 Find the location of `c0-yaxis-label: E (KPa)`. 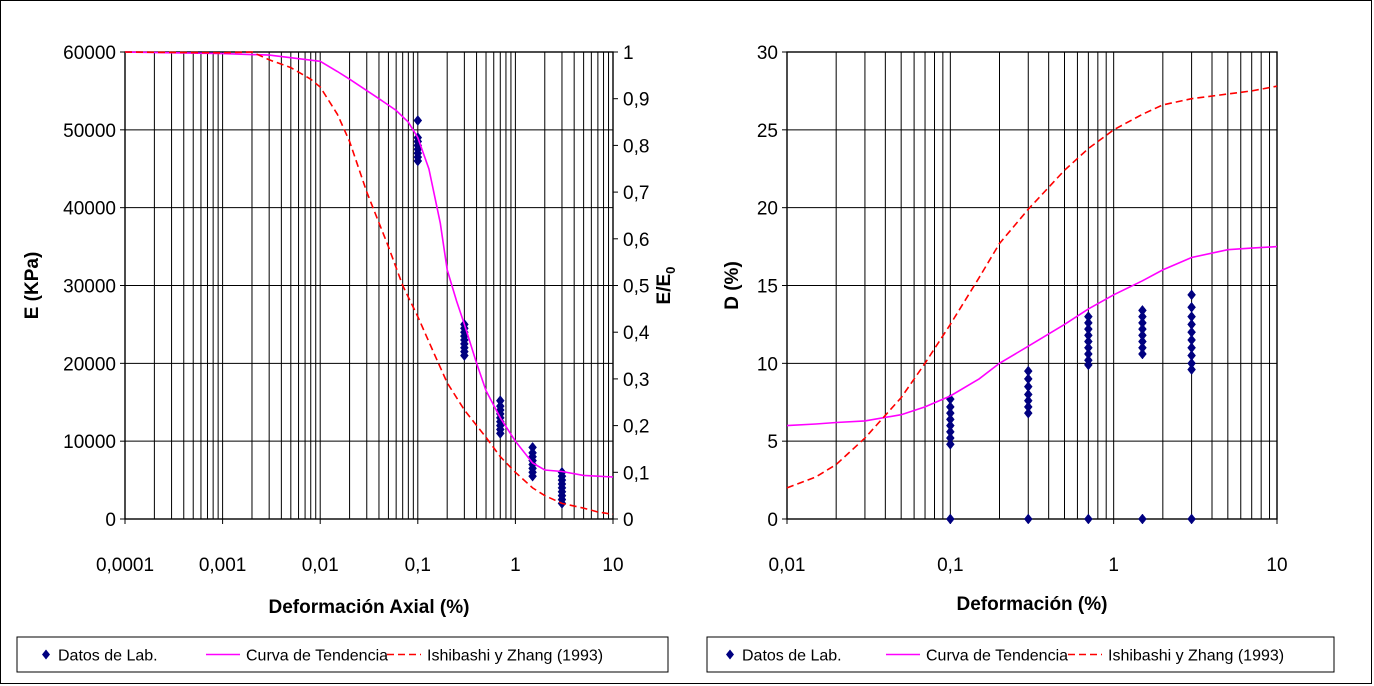

c0-yaxis-label: E (KPa) is located at coordinates (32, 286).